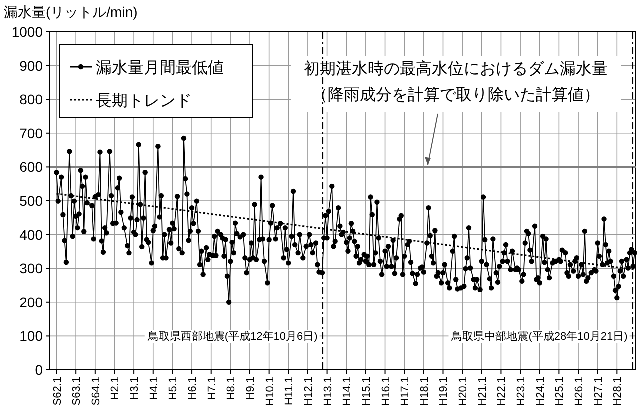 This screenshot has width=642, height=412. What do you see at coordinates (32, 302) in the screenshot?
I see `y-tick-label: 200` at bounding box center [32, 302].